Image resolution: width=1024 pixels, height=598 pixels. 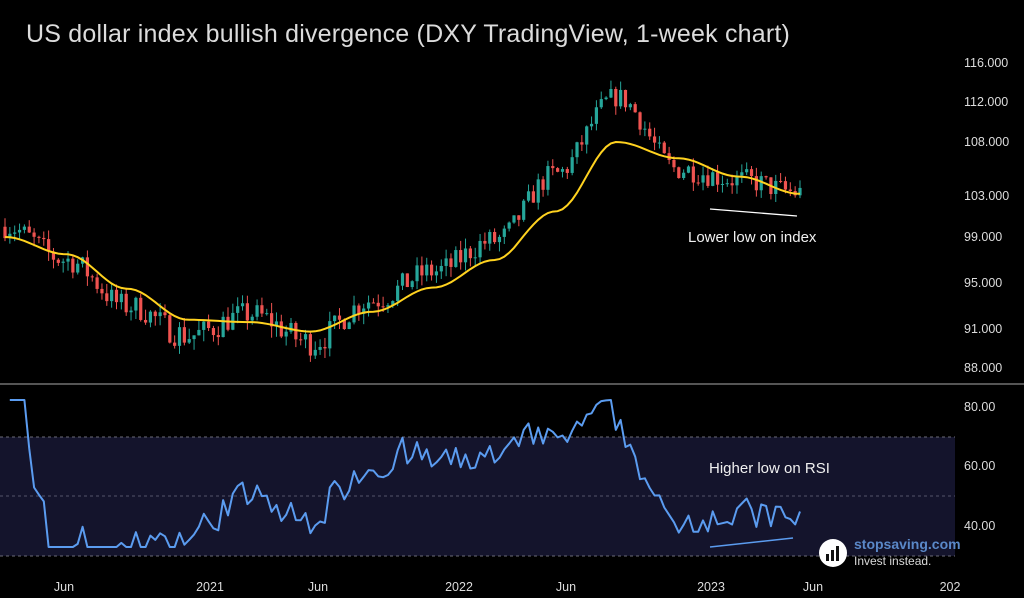 What do you see at coordinates (983, 368) in the screenshot?
I see `price-tick-label: 88.000` at bounding box center [983, 368].